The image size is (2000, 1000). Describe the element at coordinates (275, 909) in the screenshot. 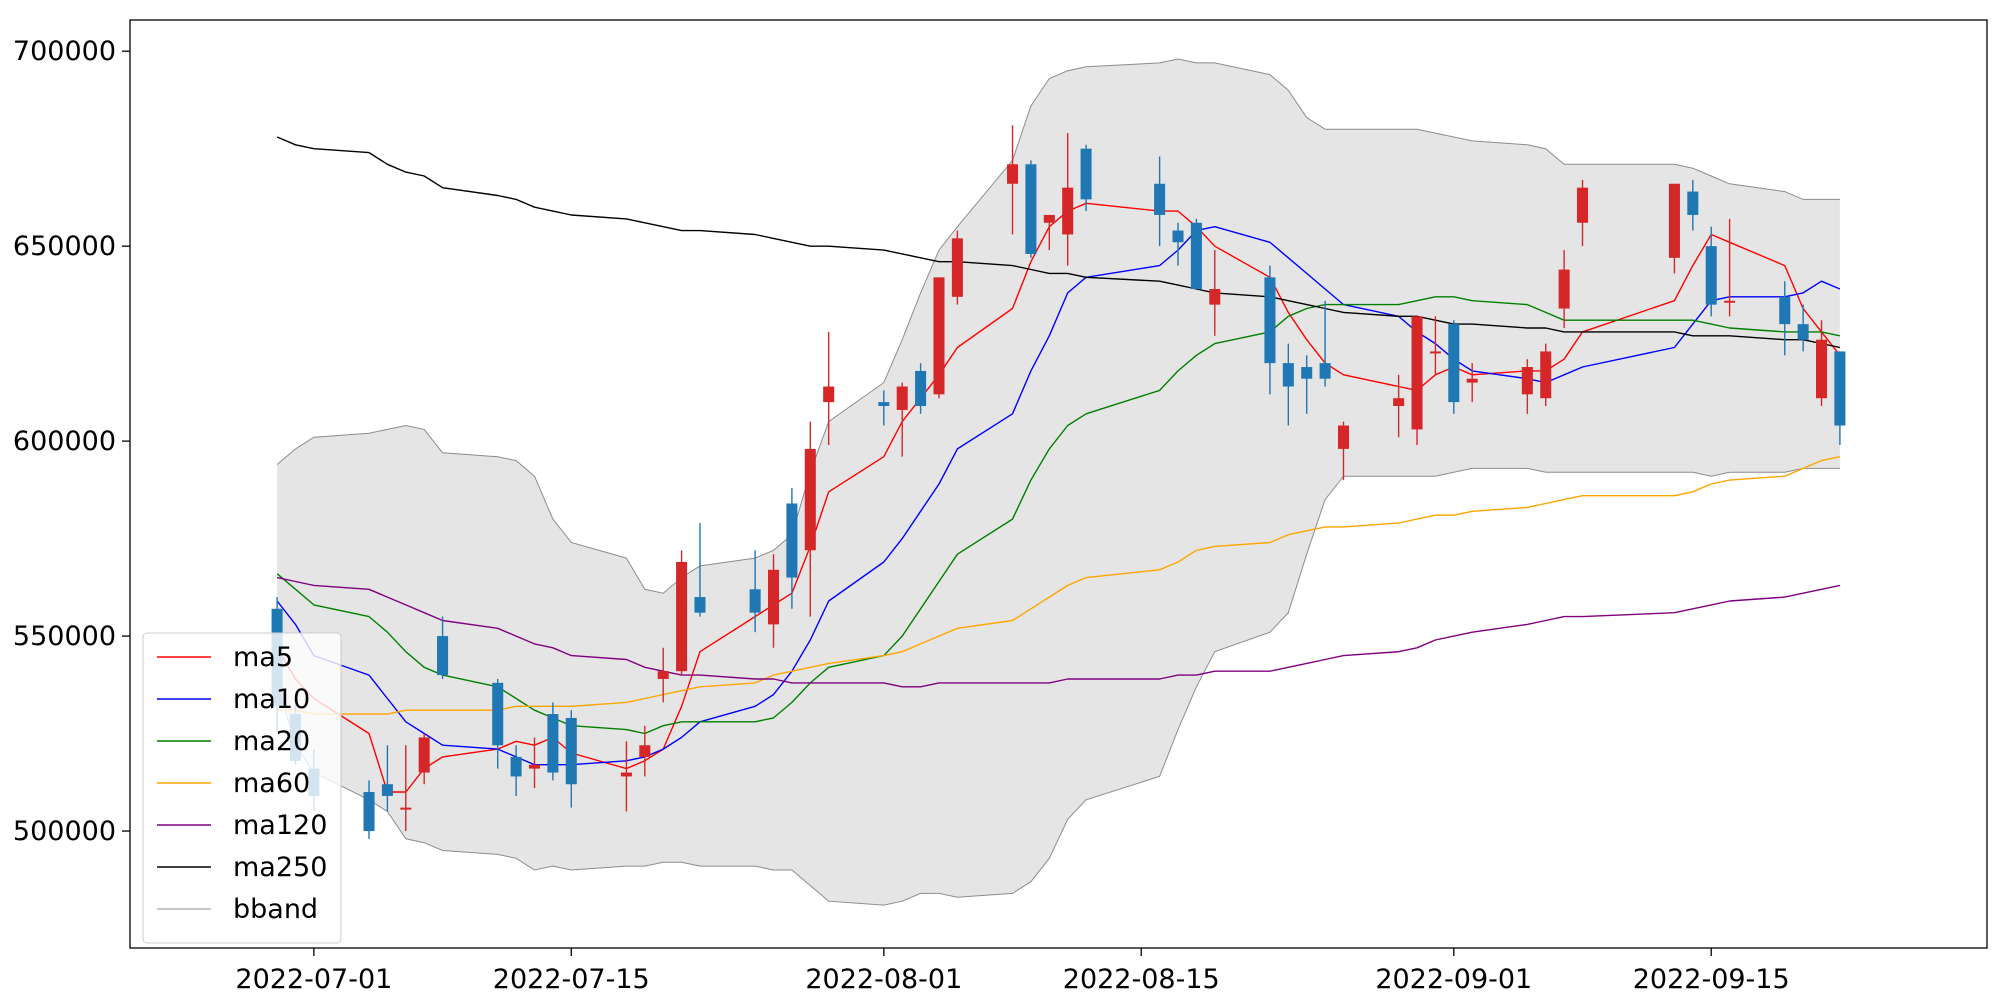

I see `legend-label-bband: bband` at that location.